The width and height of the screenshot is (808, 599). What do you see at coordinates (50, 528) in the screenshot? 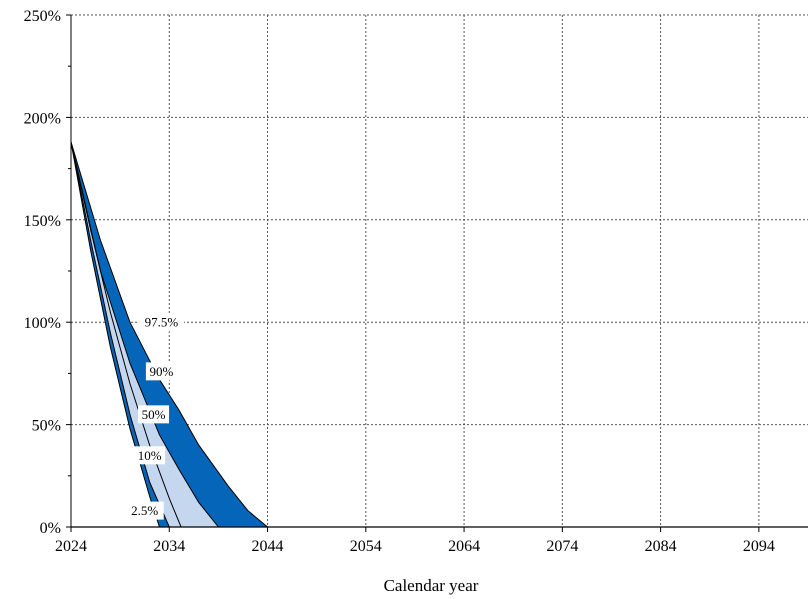
I see `y-tick-label: 0%` at bounding box center [50, 528].